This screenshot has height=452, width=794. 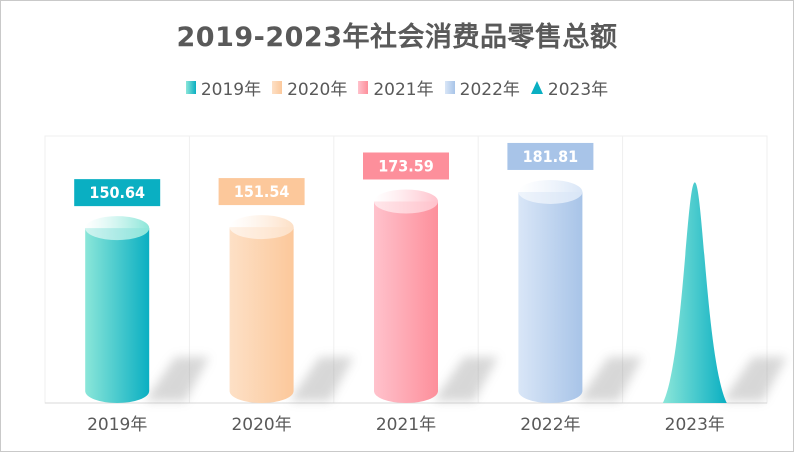 What do you see at coordinates (694, 292) in the screenshot?
I see `bar-2023年` at bounding box center [694, 292].